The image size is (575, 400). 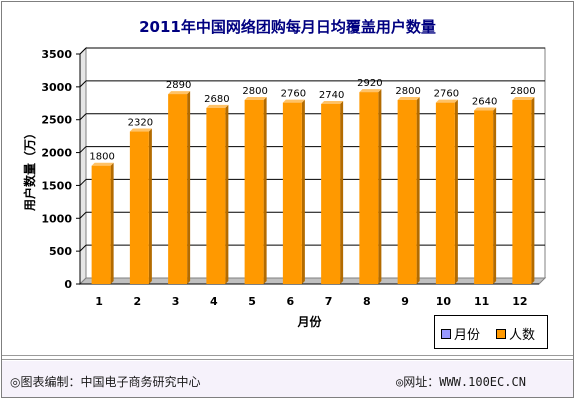 What do you see at coordinates (252, 301) in the screenshot?
I see `x-tick-label: 5` at bounding box center [252, 301].